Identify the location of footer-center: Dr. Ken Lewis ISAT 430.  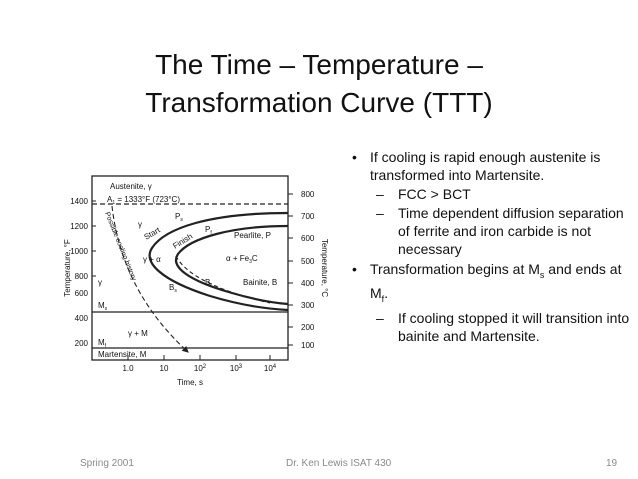
(339, 463).